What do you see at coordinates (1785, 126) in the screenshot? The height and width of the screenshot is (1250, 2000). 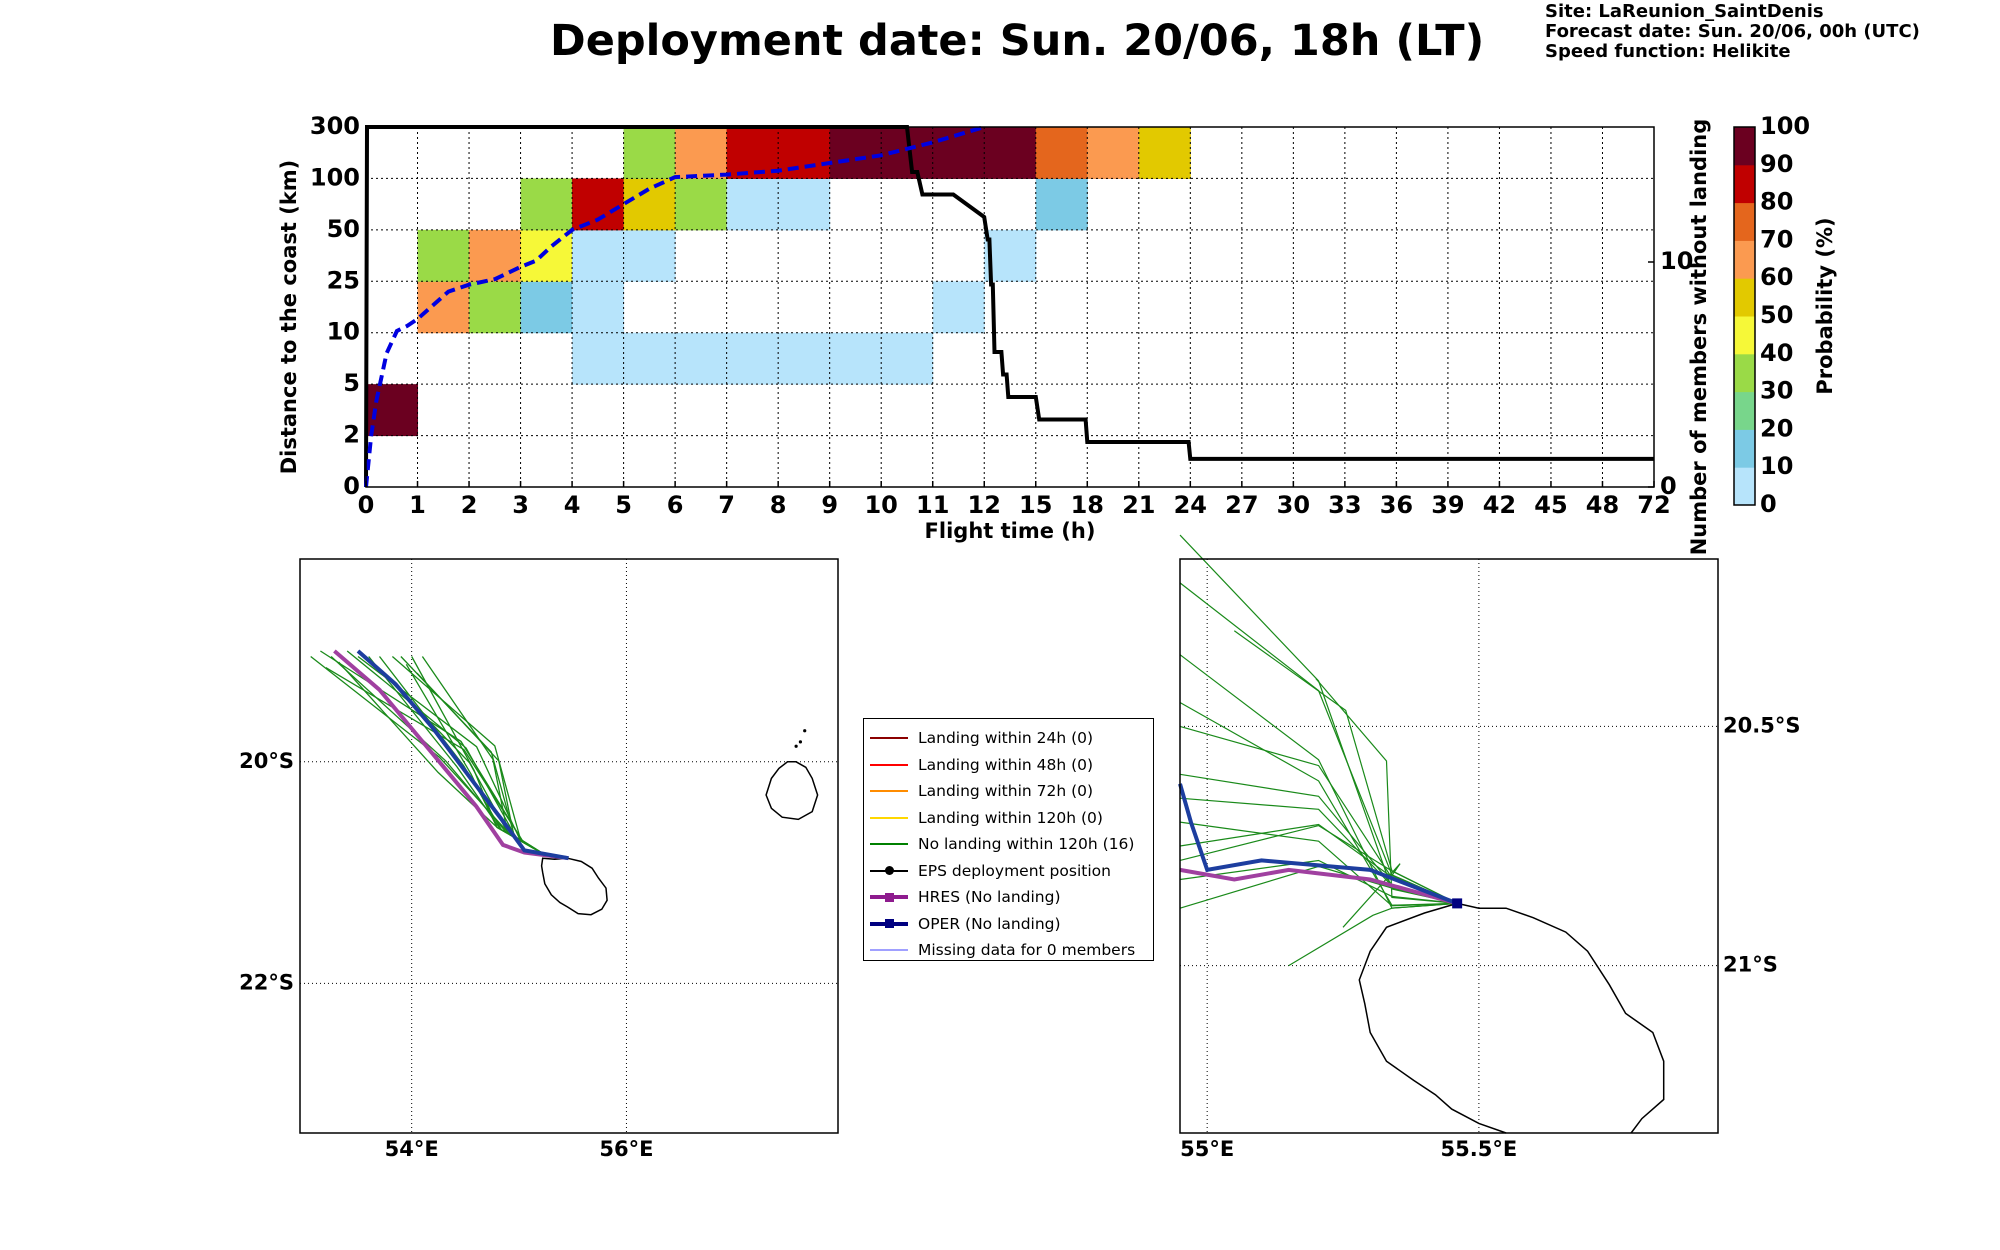 I see `colorbar-tick-label: 100` at bounding box center [1785, 126].